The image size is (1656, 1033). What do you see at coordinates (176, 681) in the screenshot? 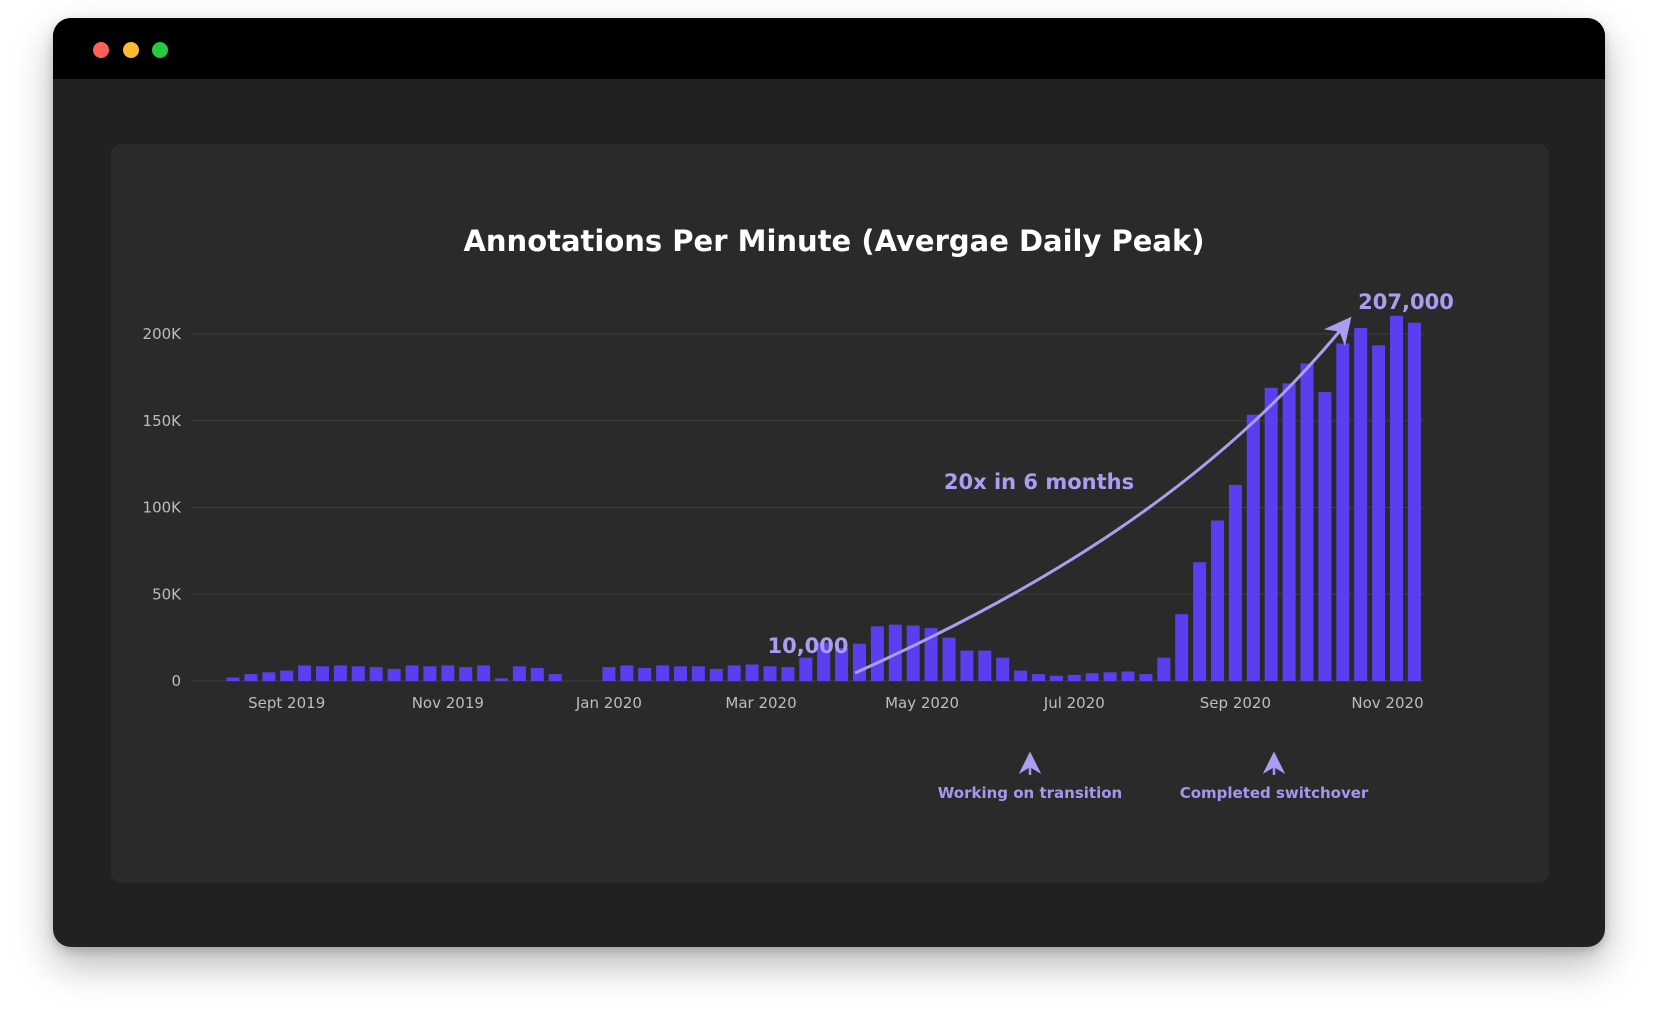
I see `y-tick-label: 0` at bounding box center [176, 681].